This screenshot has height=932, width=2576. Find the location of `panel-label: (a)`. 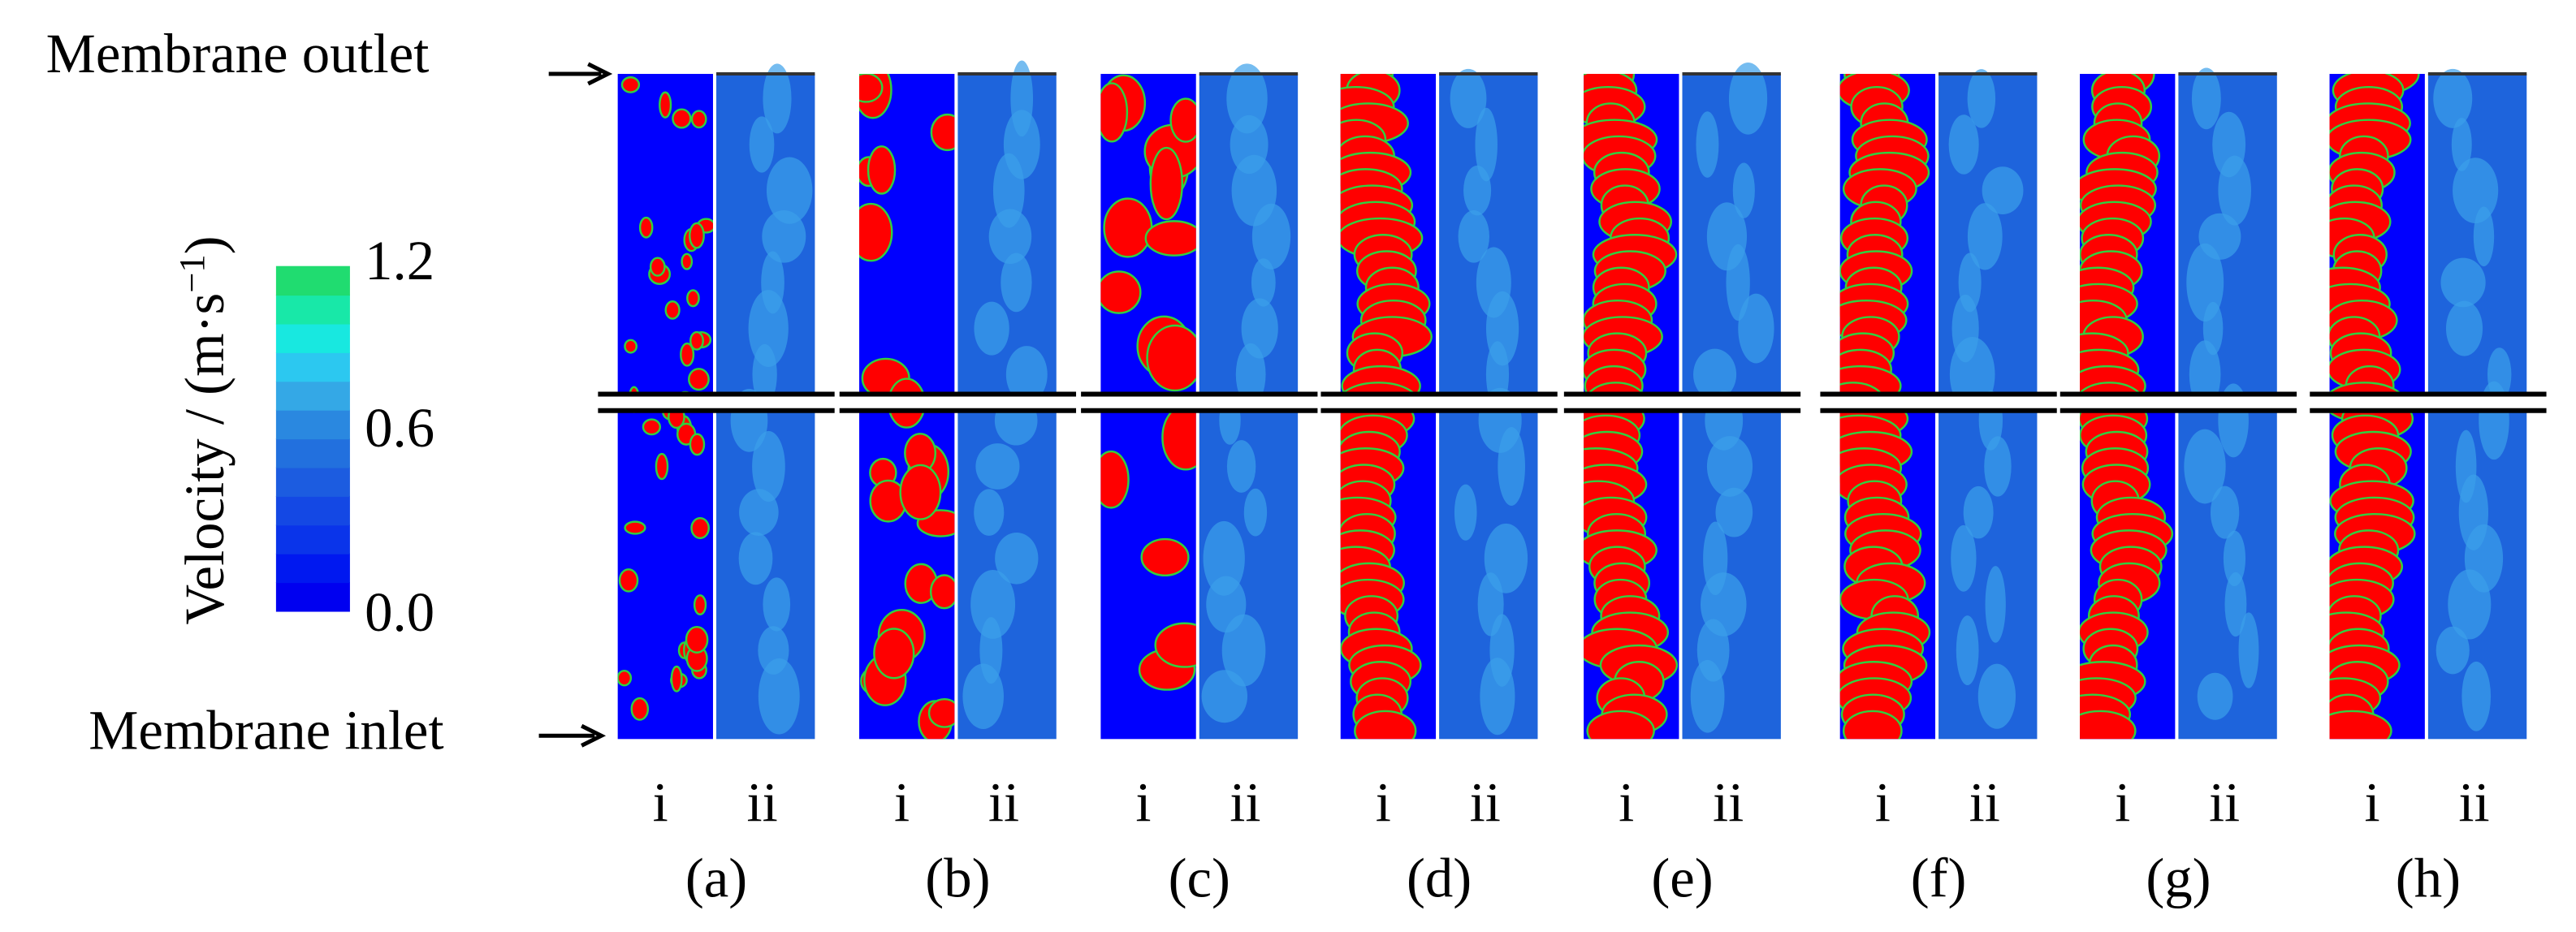

panel-label: (a) is located at coordinates (716, 878).